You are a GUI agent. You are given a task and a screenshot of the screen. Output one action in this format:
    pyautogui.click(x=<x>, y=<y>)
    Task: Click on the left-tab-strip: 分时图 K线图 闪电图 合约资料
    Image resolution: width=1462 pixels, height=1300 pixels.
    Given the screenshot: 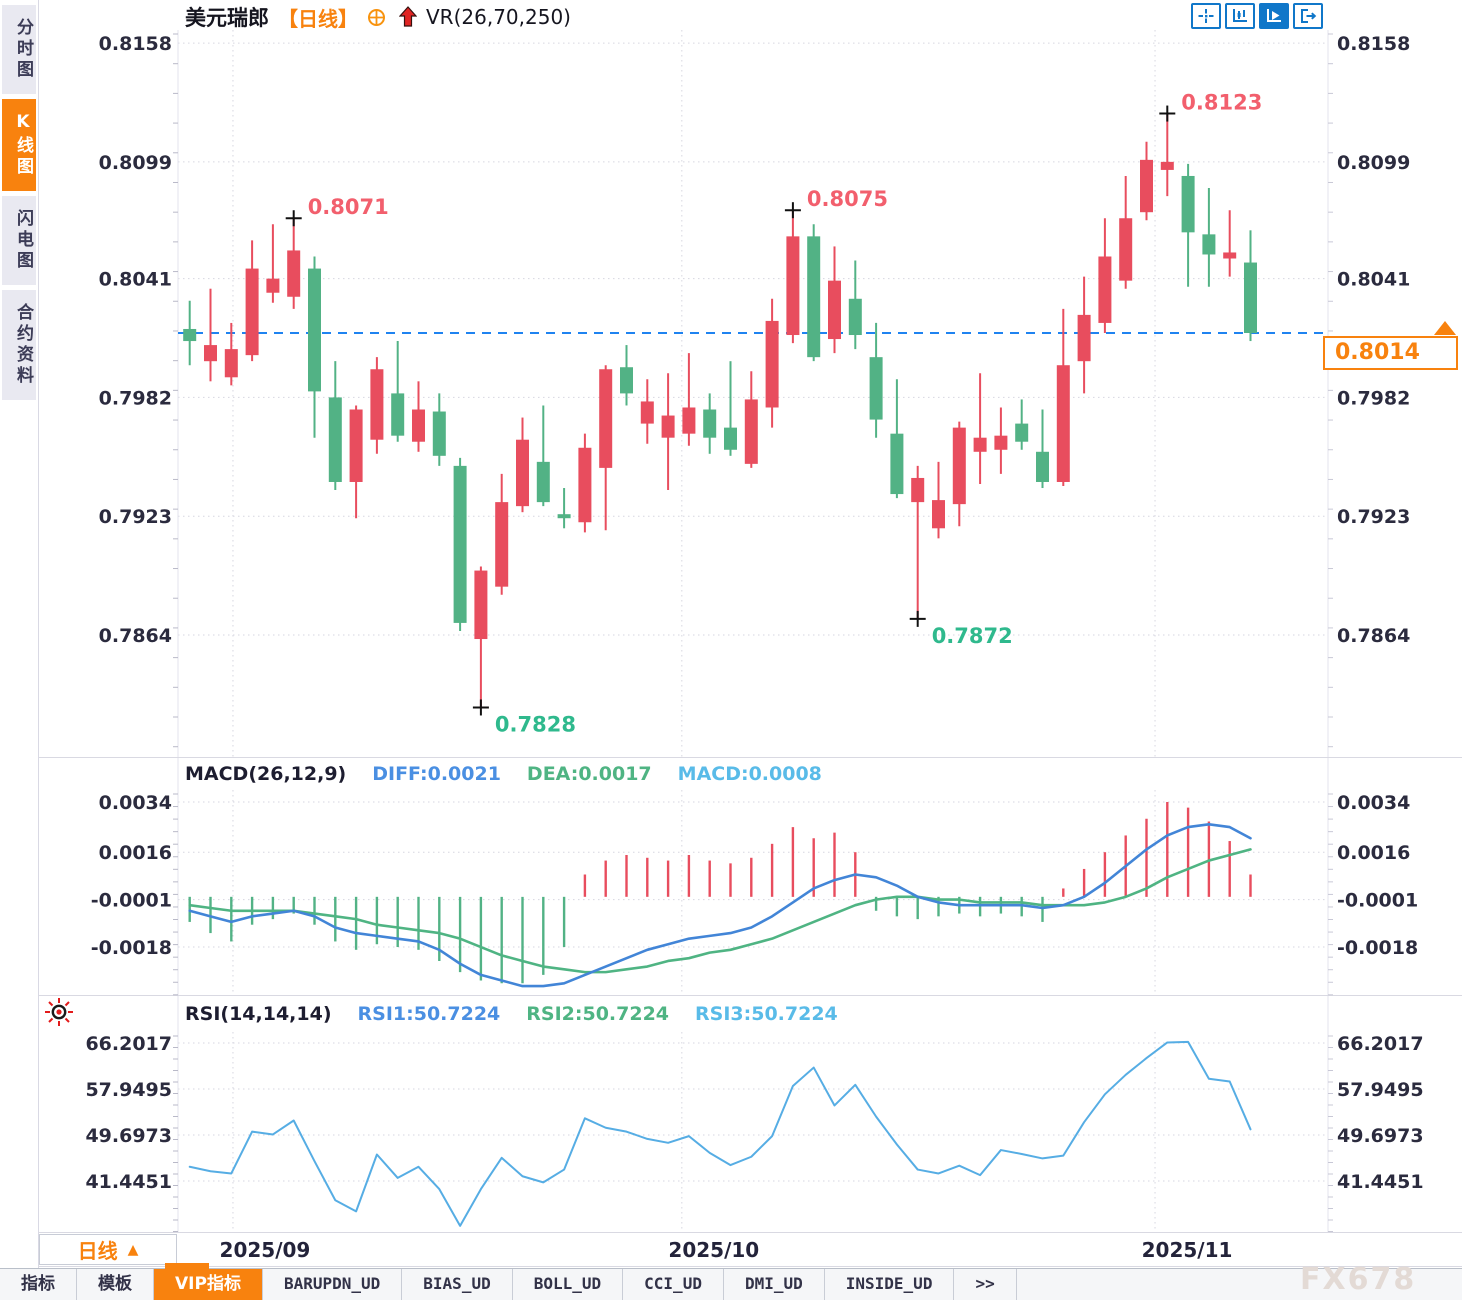 What is the action you would take?
    pyautogui.click(x=19, y=634)
    